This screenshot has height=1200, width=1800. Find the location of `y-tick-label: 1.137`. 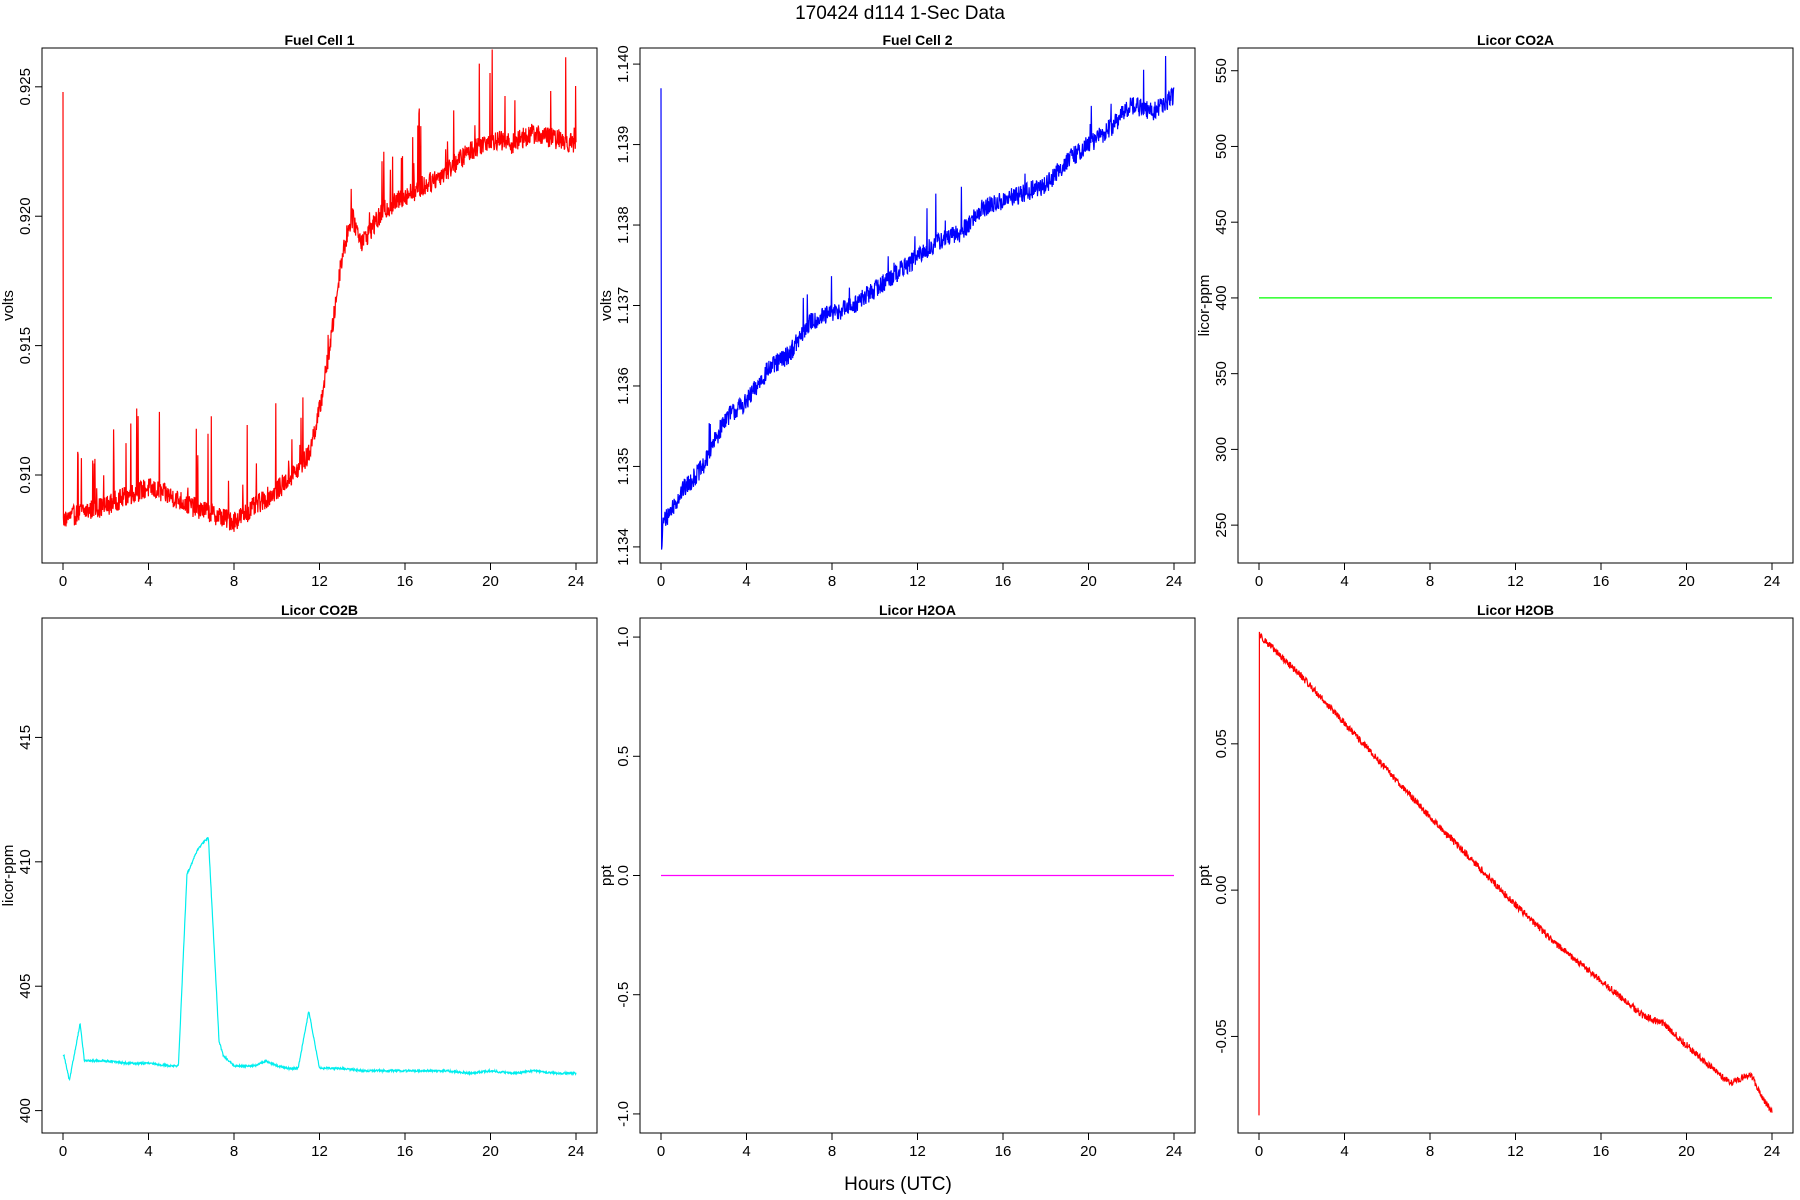

y-tick-label: 1.137 is located at coordinates (623, 306).